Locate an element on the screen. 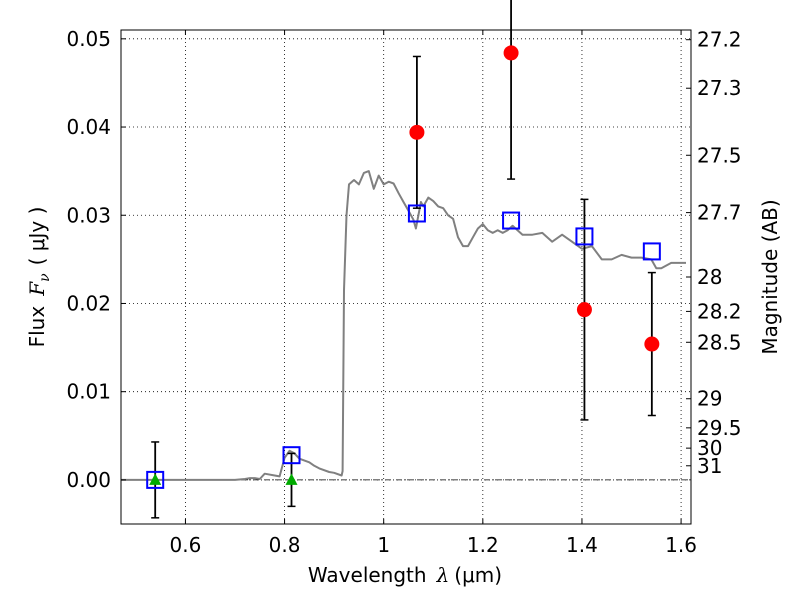 Image resolution: width=800 pixels, height=600 pixels. y2-tick-label: 29 is located at coordinates (709, 399).